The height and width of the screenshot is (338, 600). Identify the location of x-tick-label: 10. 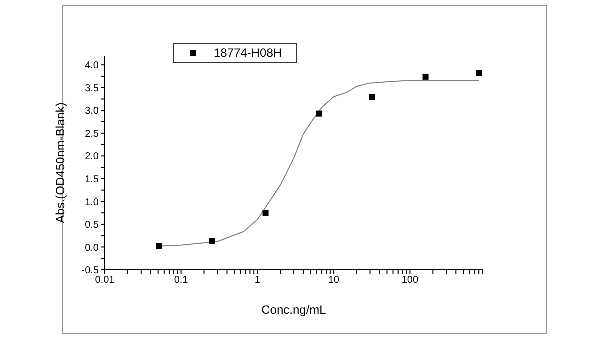
(334, 280).